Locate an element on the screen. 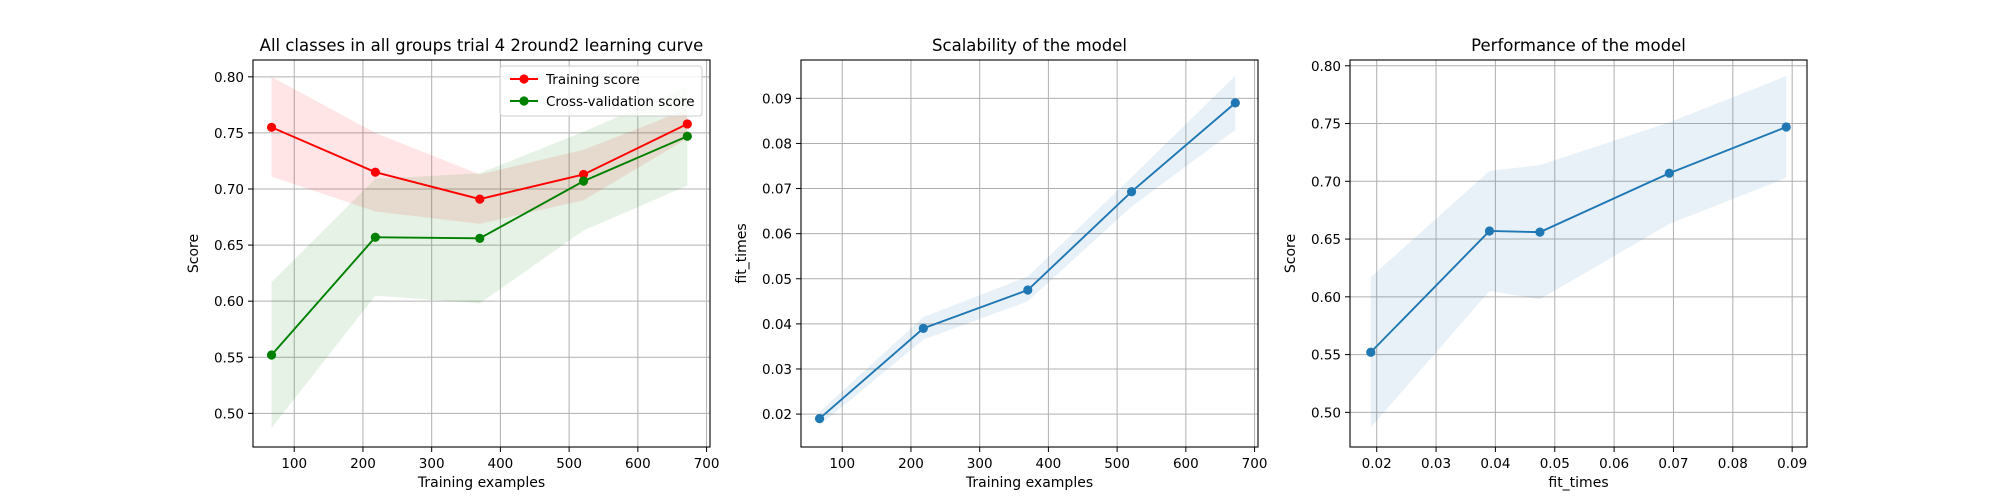 This screenshot has width=2000, height=500. x-axis-label: fit_times is located at coordinates (1578, 483).